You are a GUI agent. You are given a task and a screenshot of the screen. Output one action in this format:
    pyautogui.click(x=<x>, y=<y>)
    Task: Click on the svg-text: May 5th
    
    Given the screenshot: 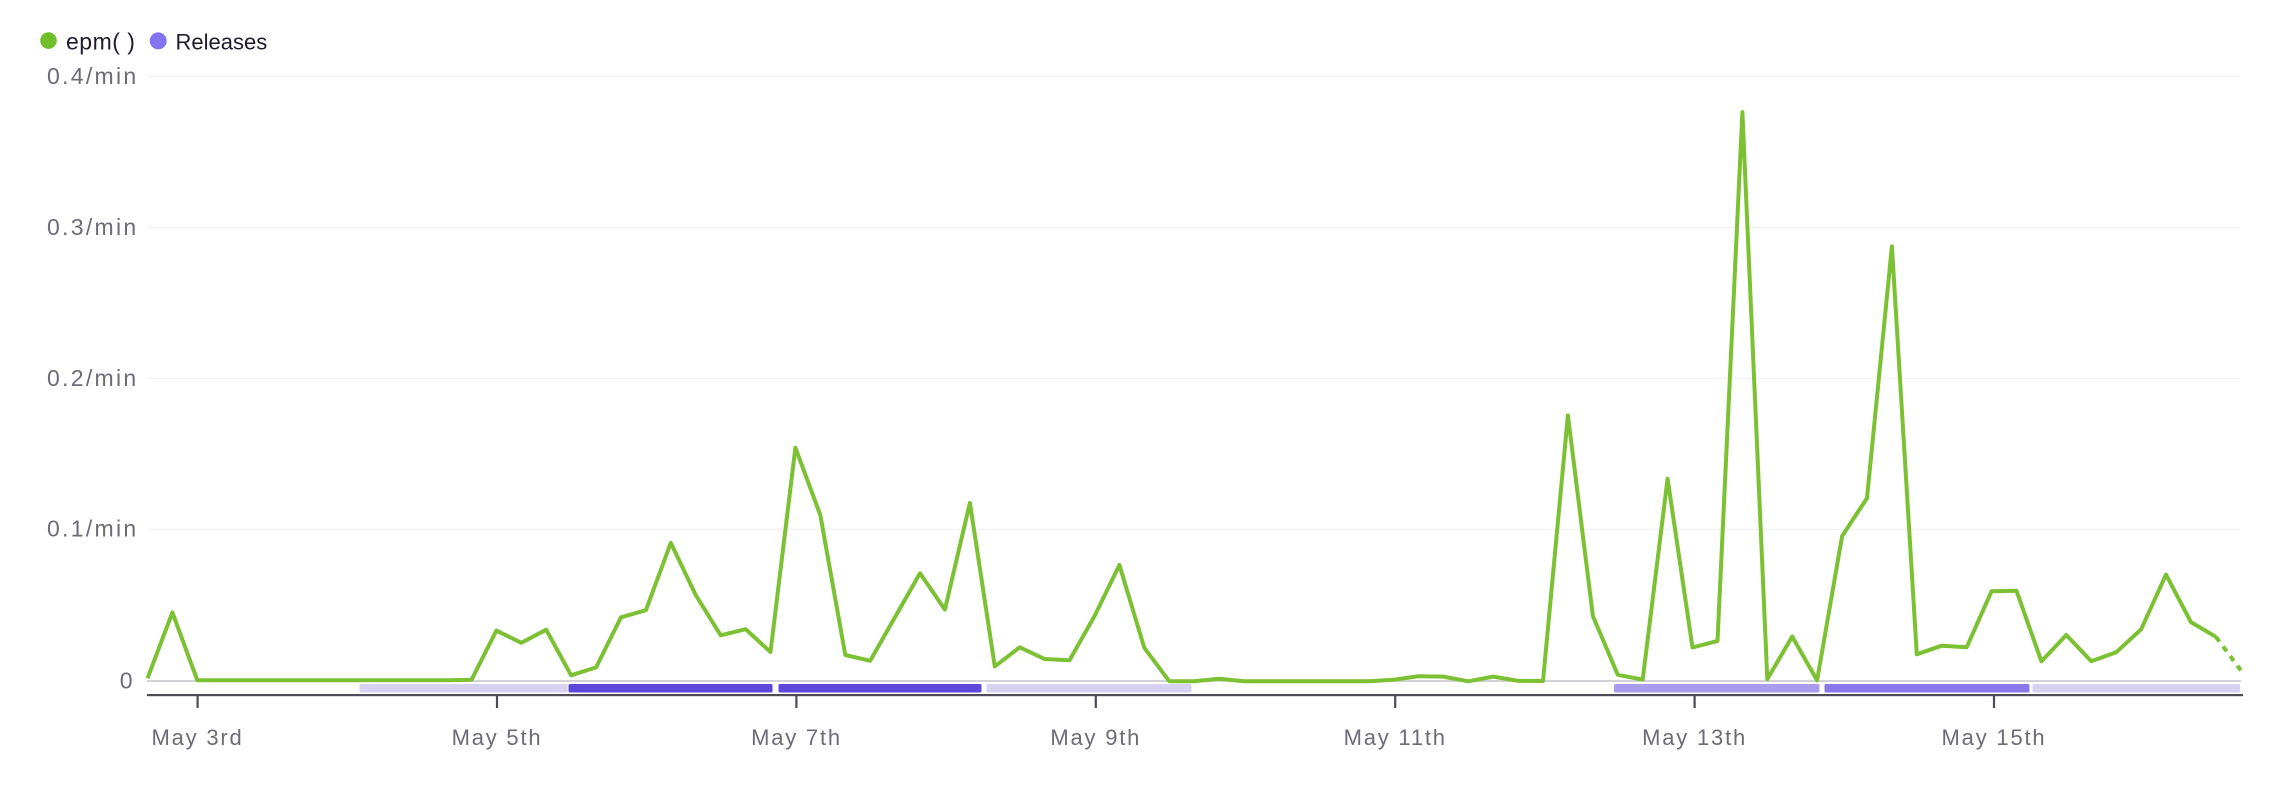 What is the action you would take?
    pyautogui.click(x=497, y=737)
    